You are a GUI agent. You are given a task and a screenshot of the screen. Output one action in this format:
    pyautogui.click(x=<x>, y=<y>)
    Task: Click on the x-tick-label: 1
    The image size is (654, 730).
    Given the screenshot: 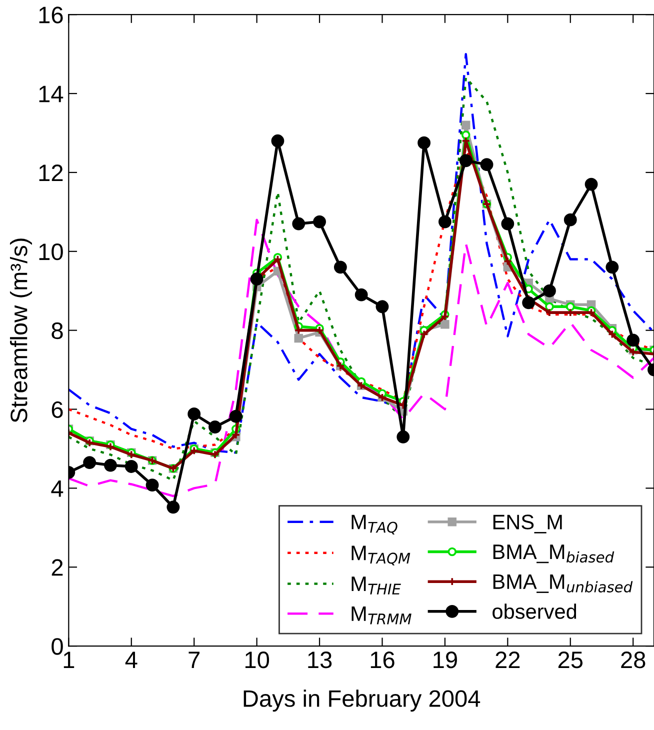 What is the action you would take?
    pyautogui.click(x=69, y=660)
    